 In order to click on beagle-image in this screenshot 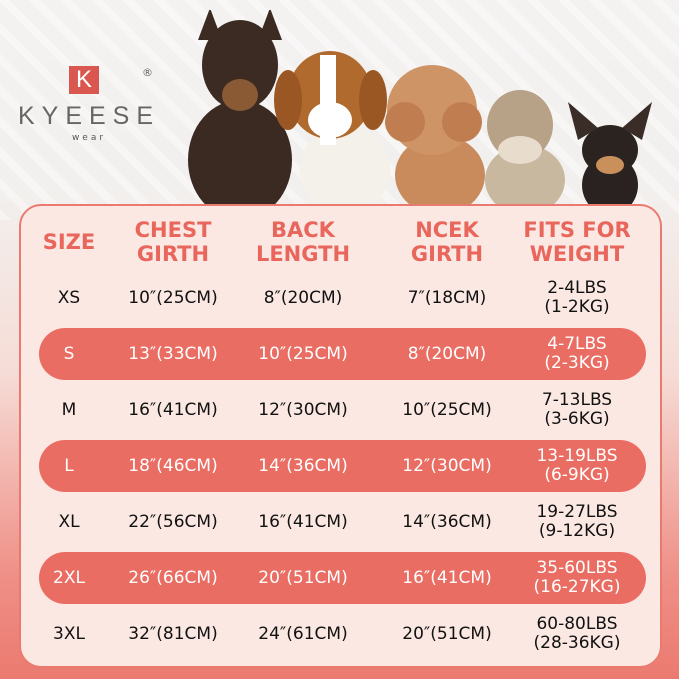, I will do `click(332, 130)`.